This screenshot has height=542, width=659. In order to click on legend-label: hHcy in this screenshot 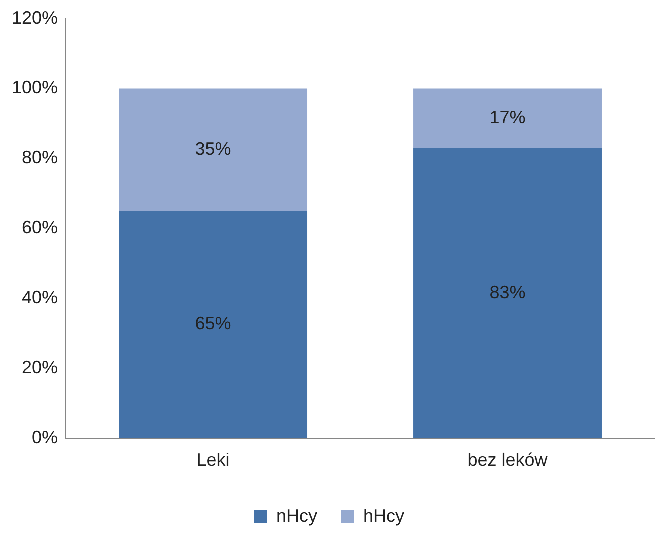, I will do `click(384, 516)`.